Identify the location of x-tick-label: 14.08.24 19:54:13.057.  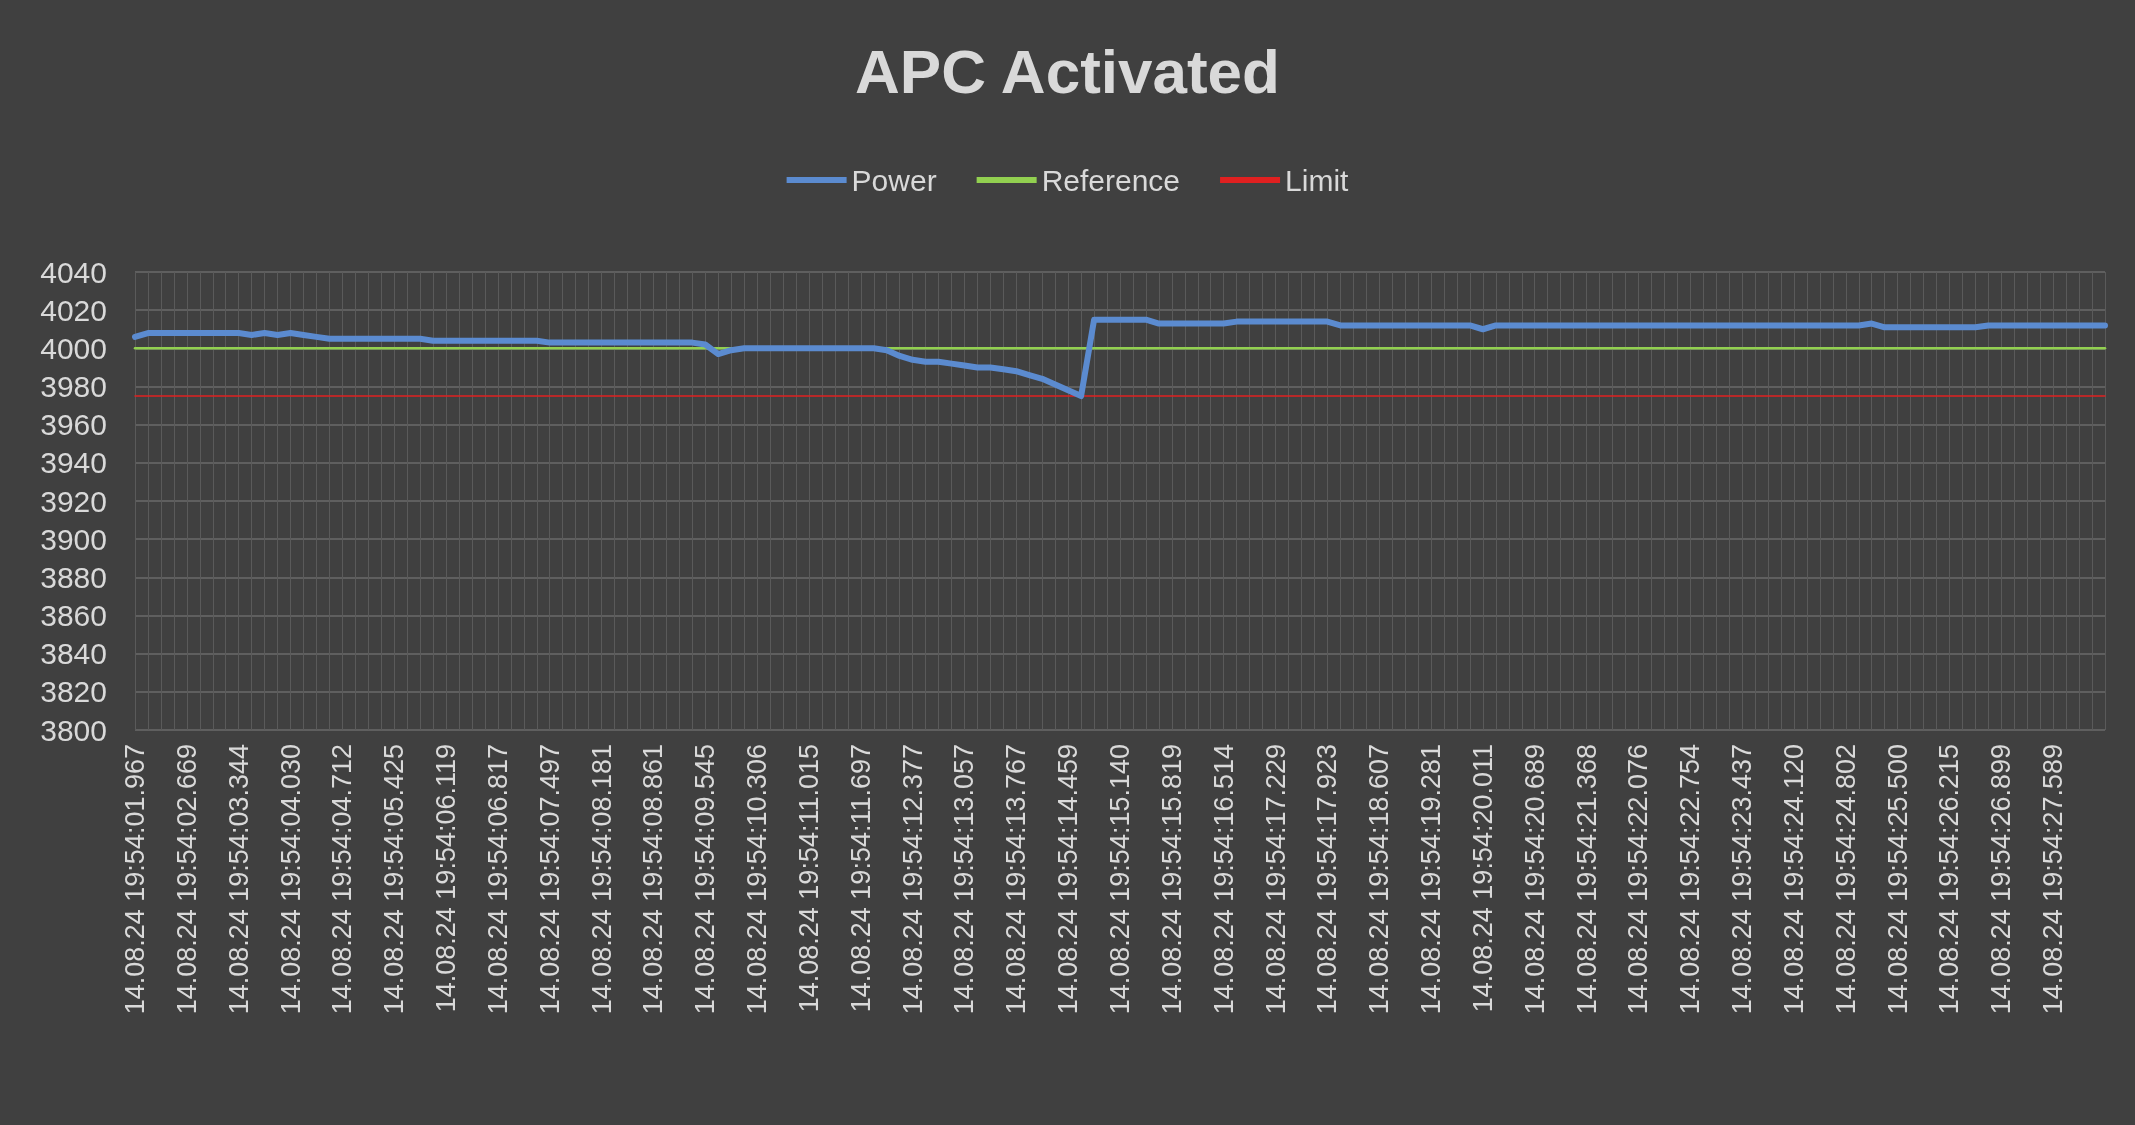
(964, 879).